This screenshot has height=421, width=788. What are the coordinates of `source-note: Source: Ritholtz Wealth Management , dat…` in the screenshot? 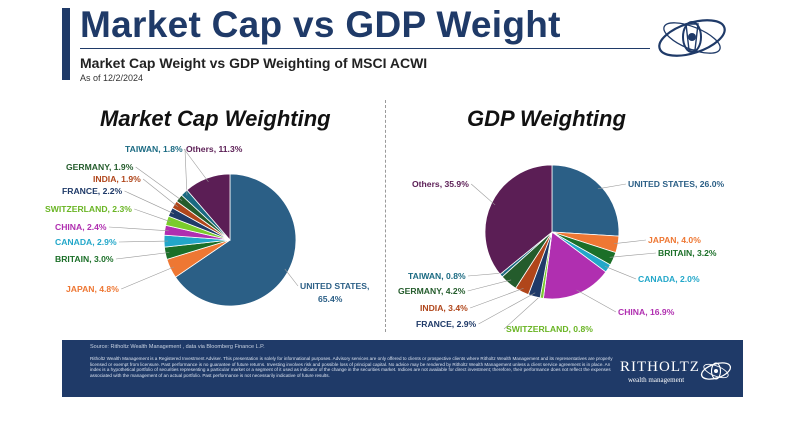 It's located at (177, 347).